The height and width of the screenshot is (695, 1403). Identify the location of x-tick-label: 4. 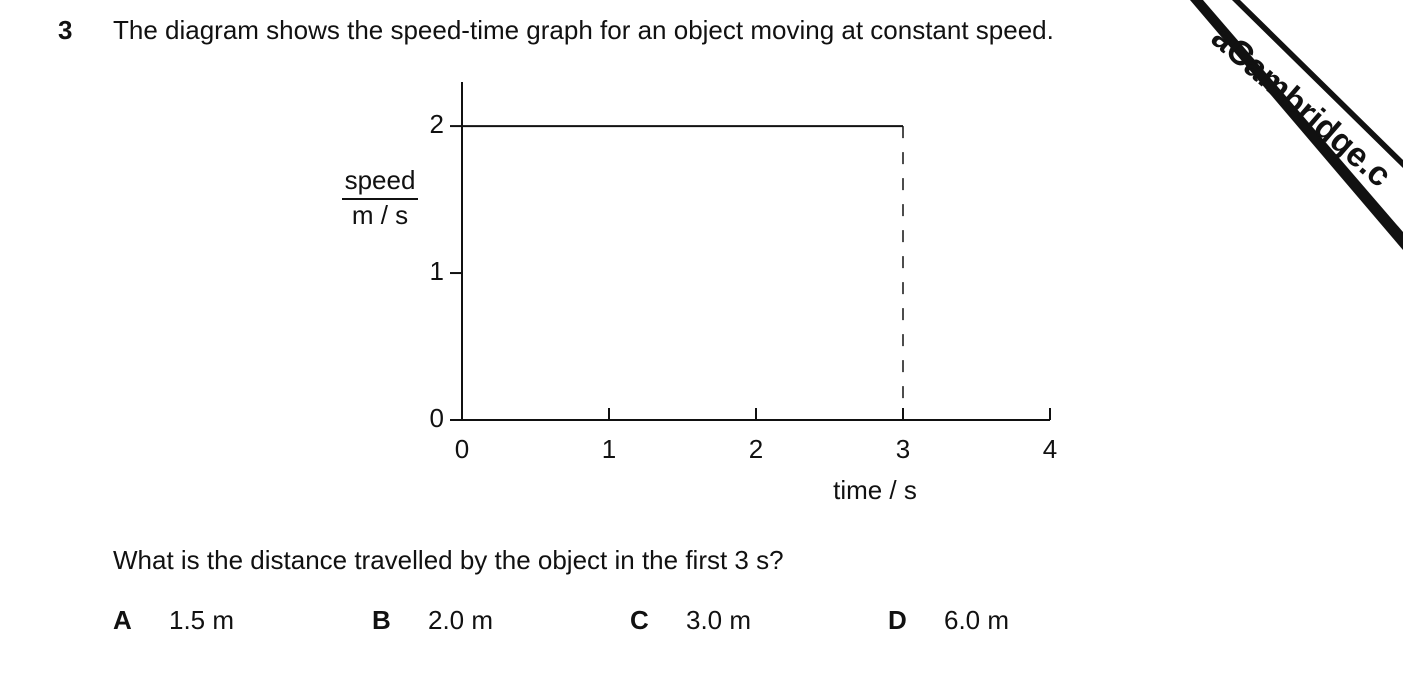
(1050, 449).